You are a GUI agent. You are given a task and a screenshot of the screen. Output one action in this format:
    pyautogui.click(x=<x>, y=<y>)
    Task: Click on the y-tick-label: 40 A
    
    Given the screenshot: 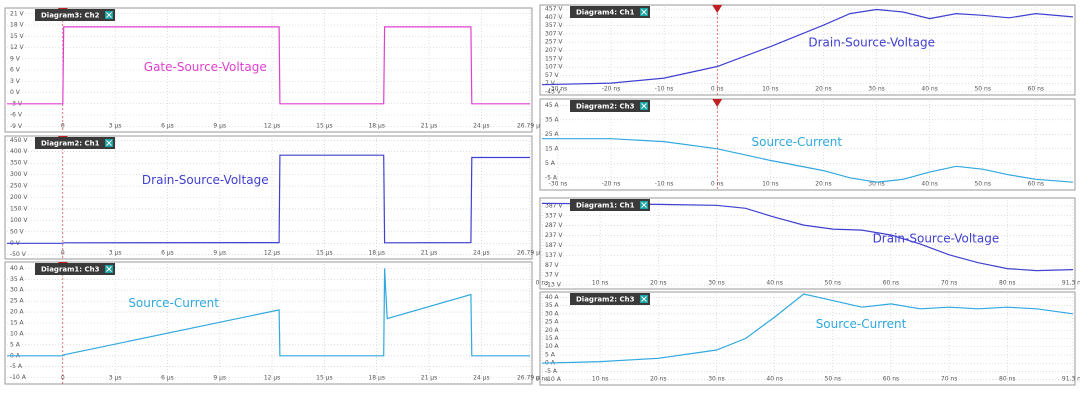 What is the action you would take?
    pyautogui.click(x=552, y=297)
    